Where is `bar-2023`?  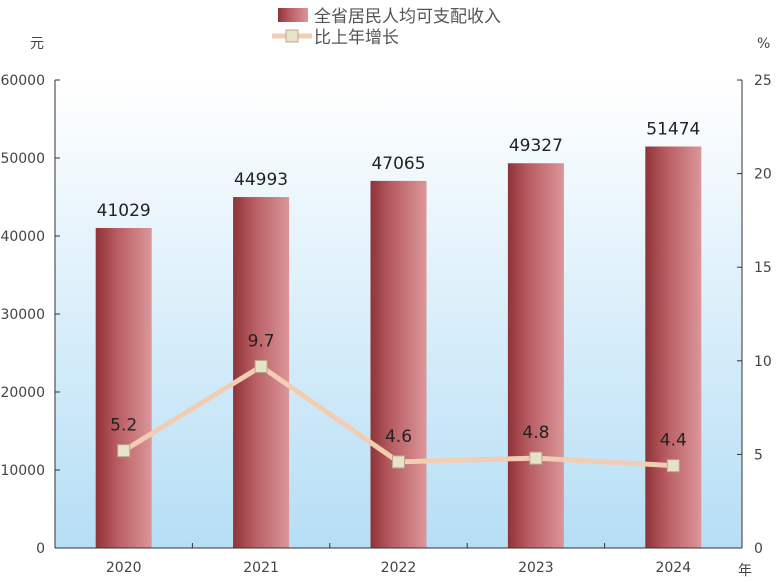
bar-2023 is located at coordinates (535, 356).